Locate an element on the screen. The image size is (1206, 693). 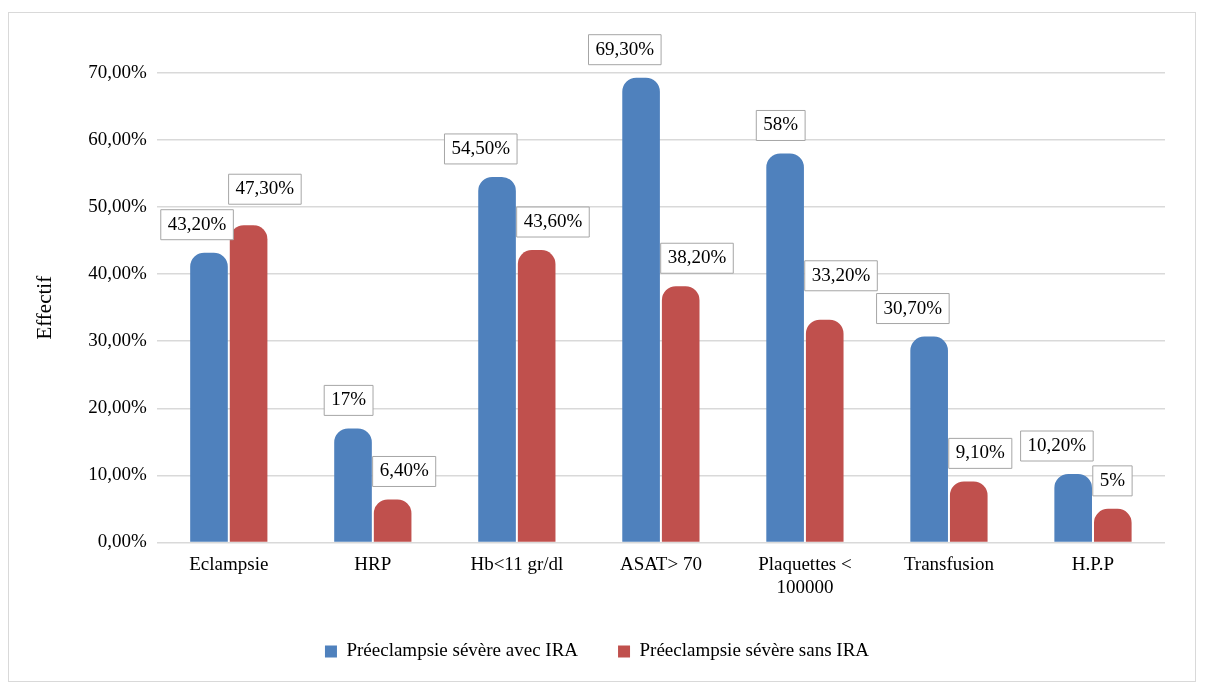
y-tick-label: 40,00% is located at coordinates (117, 273).